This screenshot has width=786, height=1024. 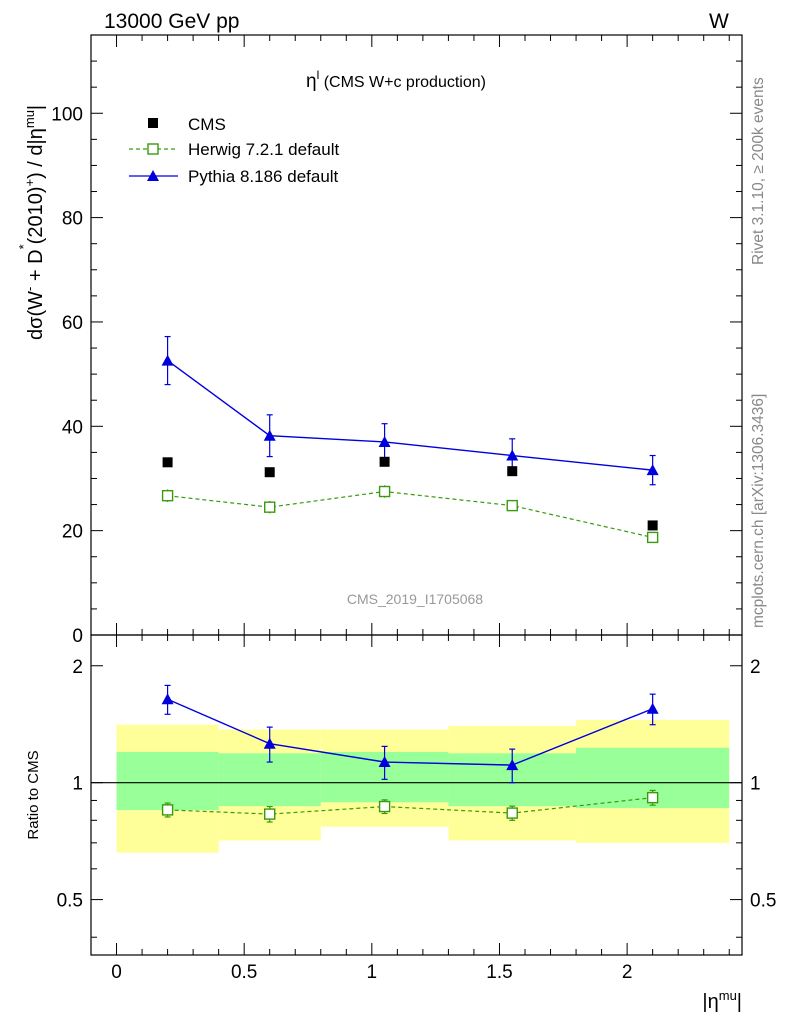 I want to click on header-energy: 13000 GeV pp, so click(x=171, y=21).